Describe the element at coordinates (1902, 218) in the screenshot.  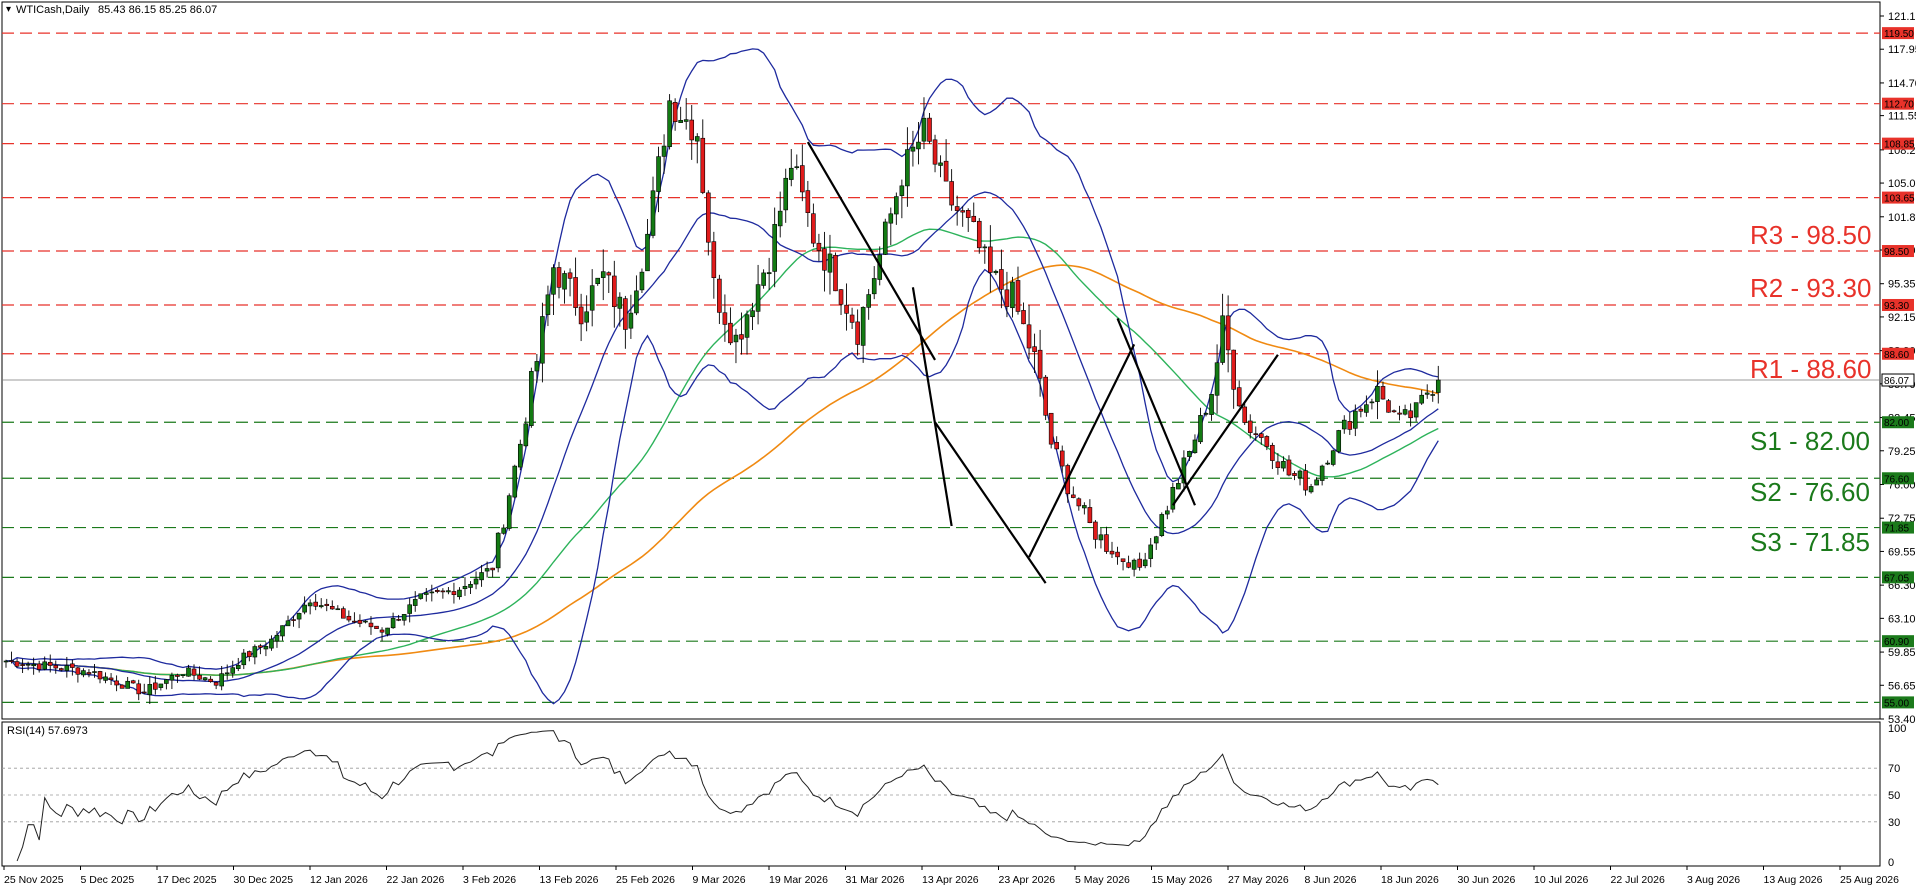
I see `price-tick-label: 101.80` at that location.